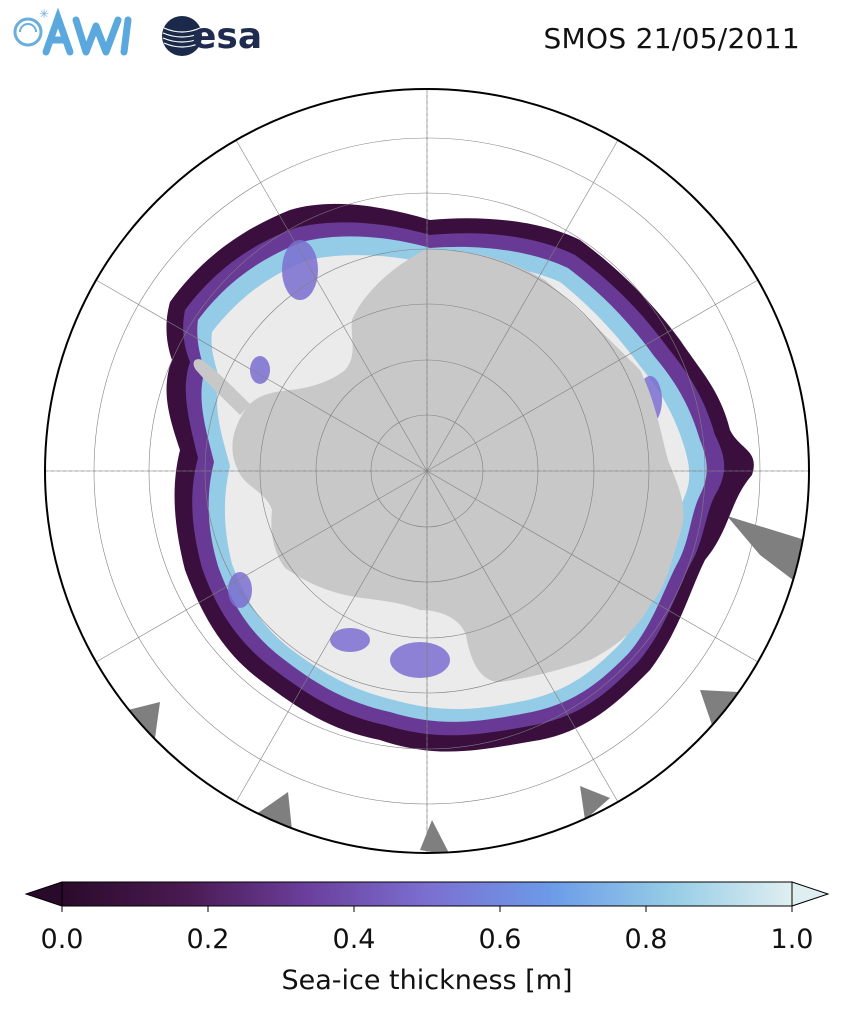 The width and height of the screenshot is (854, 1026). I want to click on map-title: SMOS 21/05/2011, so click(671, 38).